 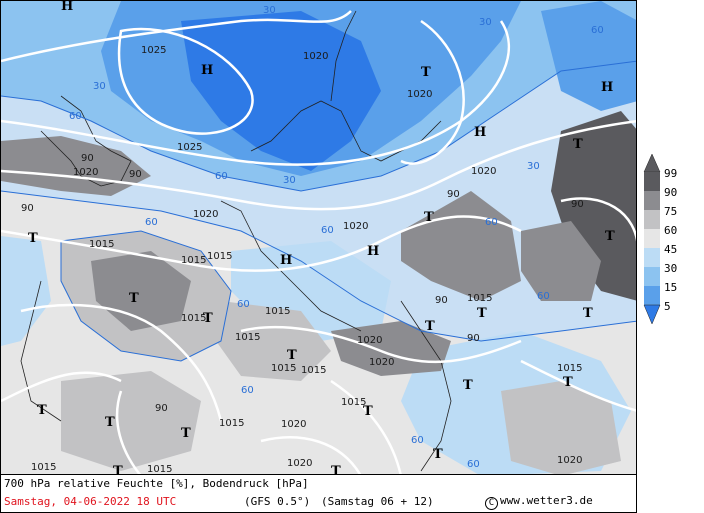 I want to click on humidity-area-90-east, so click(x=561, y=261).